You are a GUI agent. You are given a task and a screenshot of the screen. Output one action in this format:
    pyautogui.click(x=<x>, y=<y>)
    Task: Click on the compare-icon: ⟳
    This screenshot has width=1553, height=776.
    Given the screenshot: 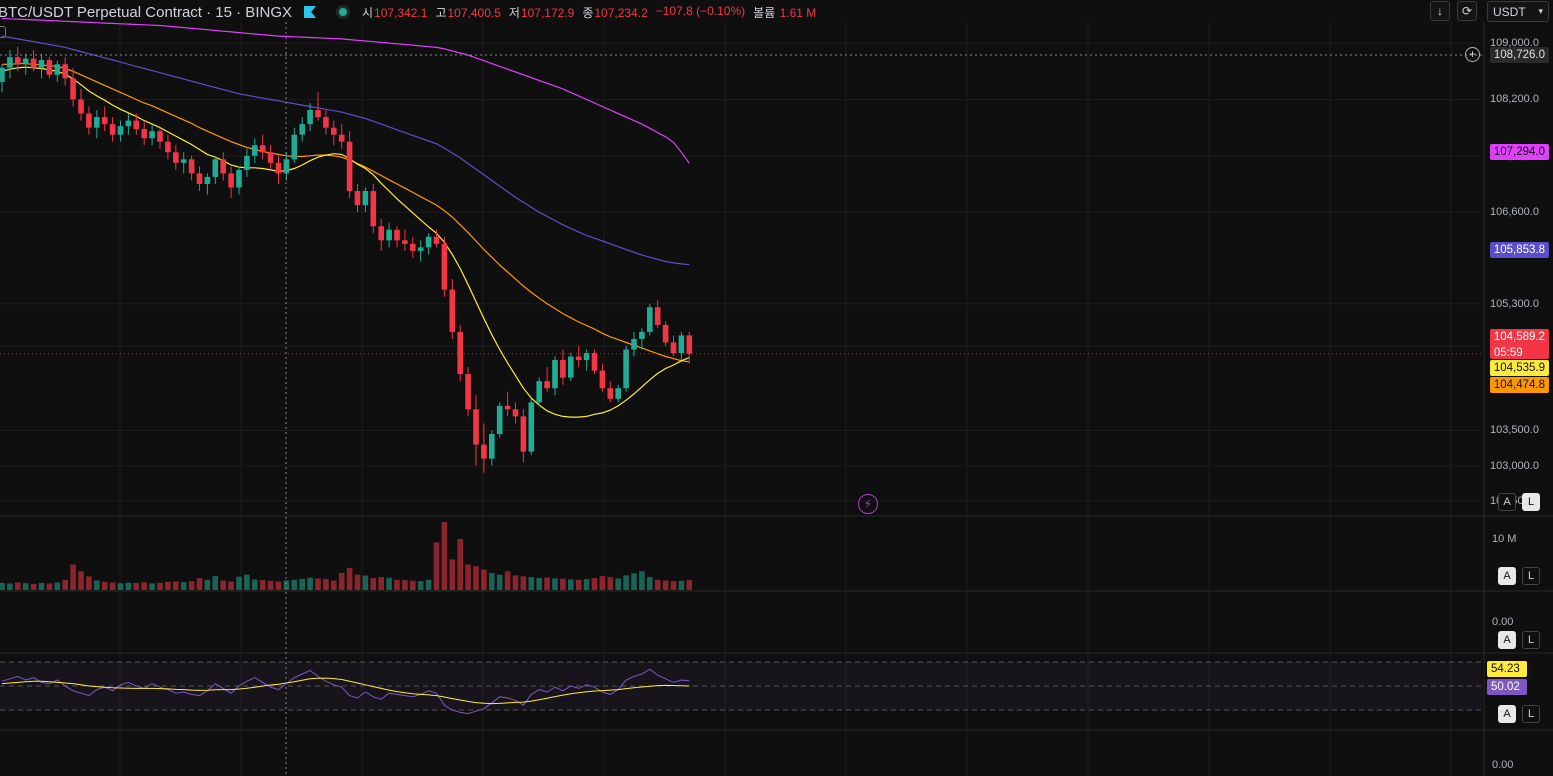 What is the action you would take?
    pyautogui.click(x=1467, y=11)
    